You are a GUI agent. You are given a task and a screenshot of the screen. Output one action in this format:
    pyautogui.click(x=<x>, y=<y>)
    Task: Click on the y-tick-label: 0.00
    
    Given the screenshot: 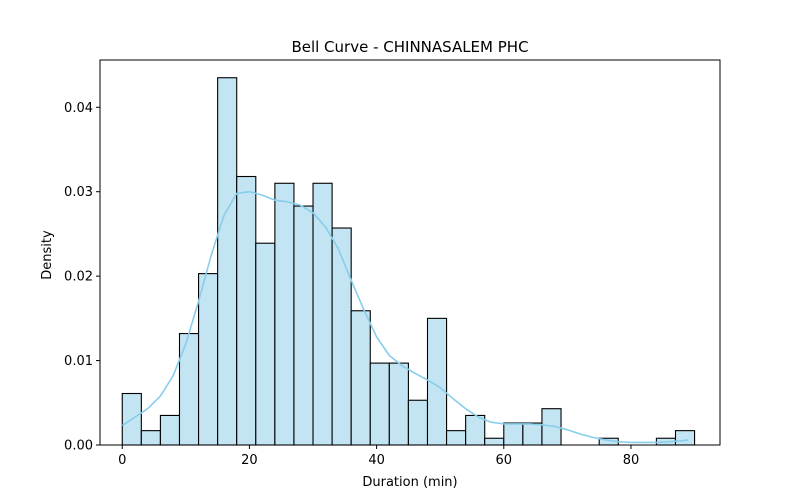 What is the action you would take?
    pyautogui.click(x=78, y=446)
    